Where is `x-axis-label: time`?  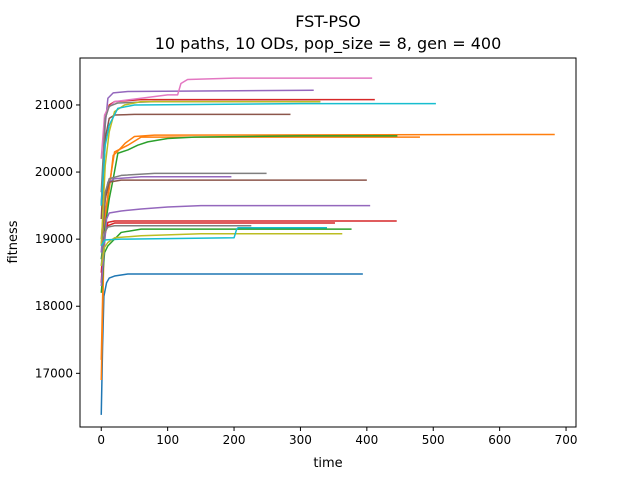 x-axis-label: time is located at coordinates (327, 463).